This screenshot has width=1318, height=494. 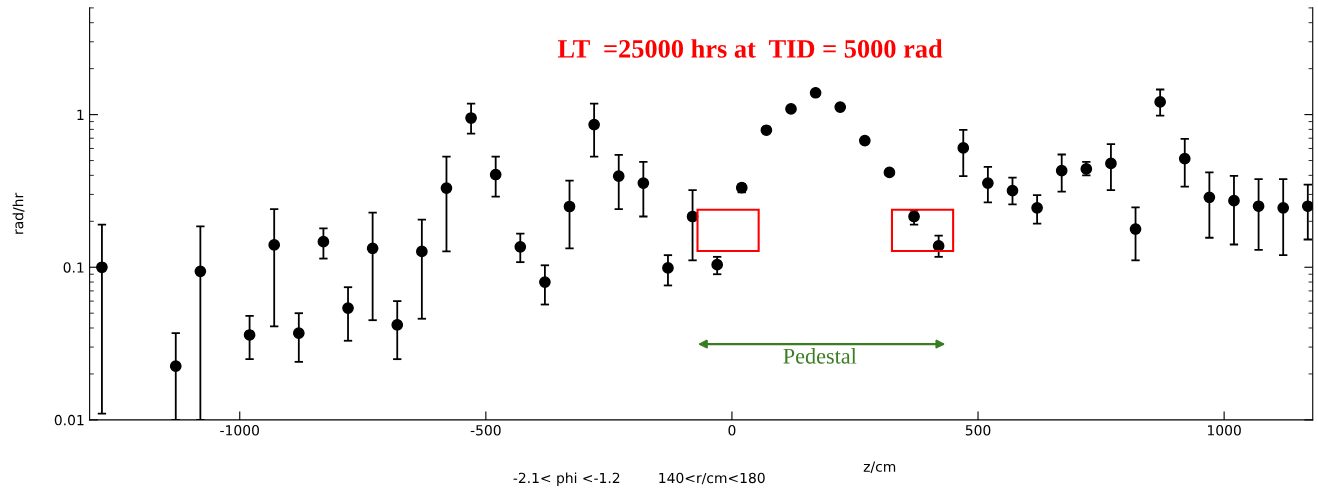 What do you see at coordinates (978, 430) in the screenshot?
I see `x-tick-label: 500` at bounding box center [978, 430].